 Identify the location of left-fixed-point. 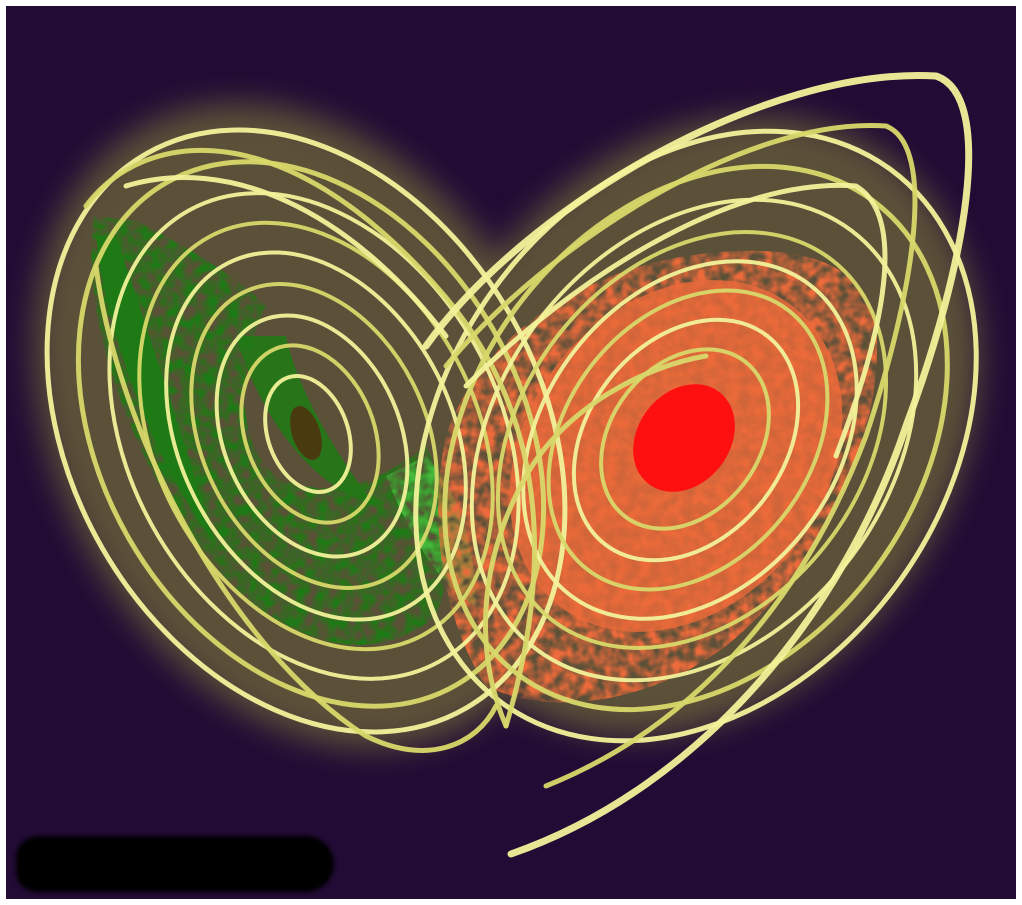
(306, 433).